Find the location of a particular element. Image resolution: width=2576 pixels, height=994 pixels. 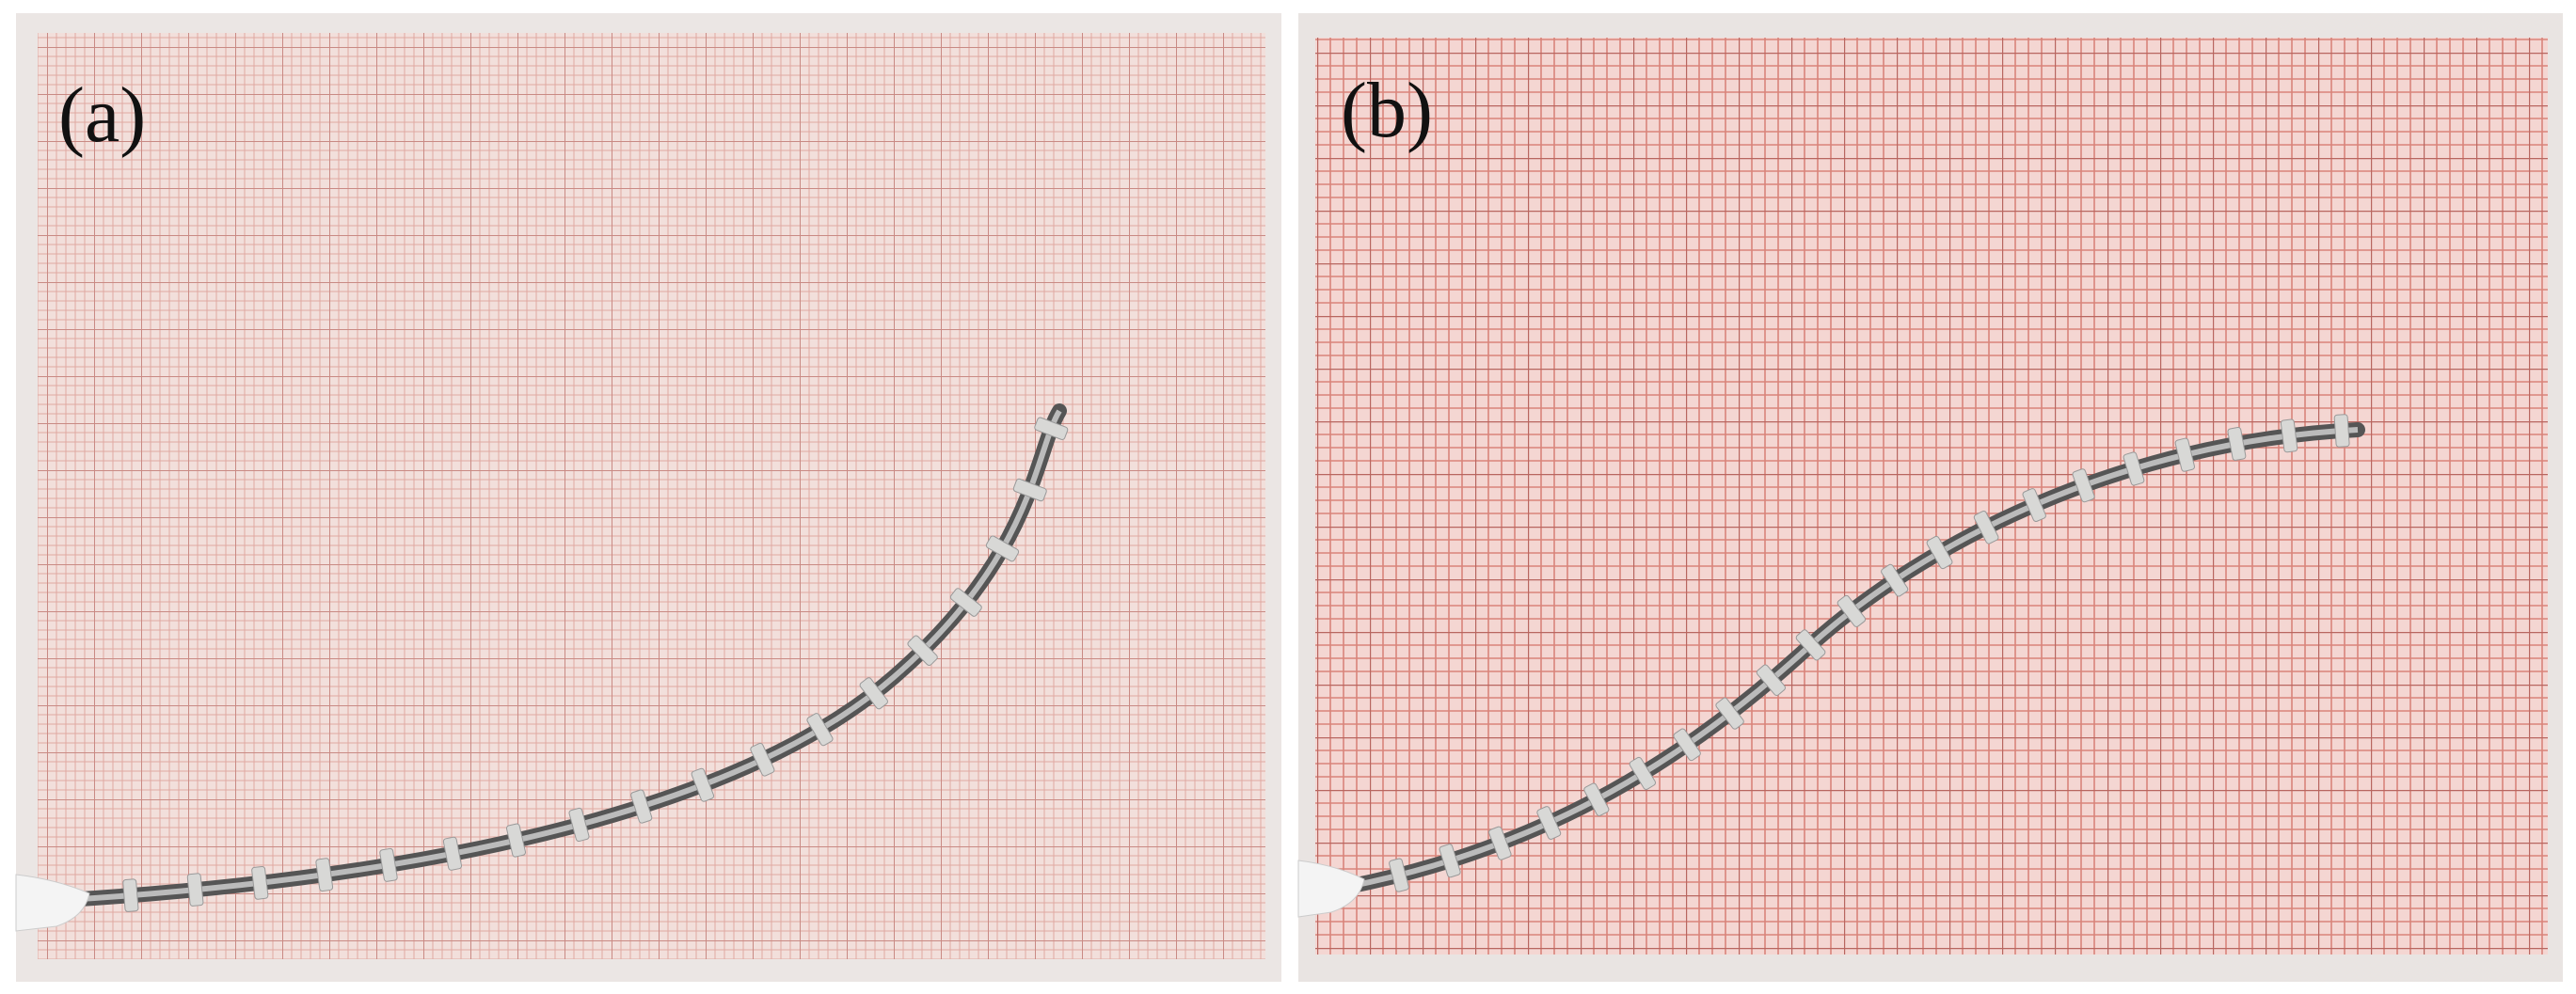

panel-label: (a) is located at coordinates (102, 115).